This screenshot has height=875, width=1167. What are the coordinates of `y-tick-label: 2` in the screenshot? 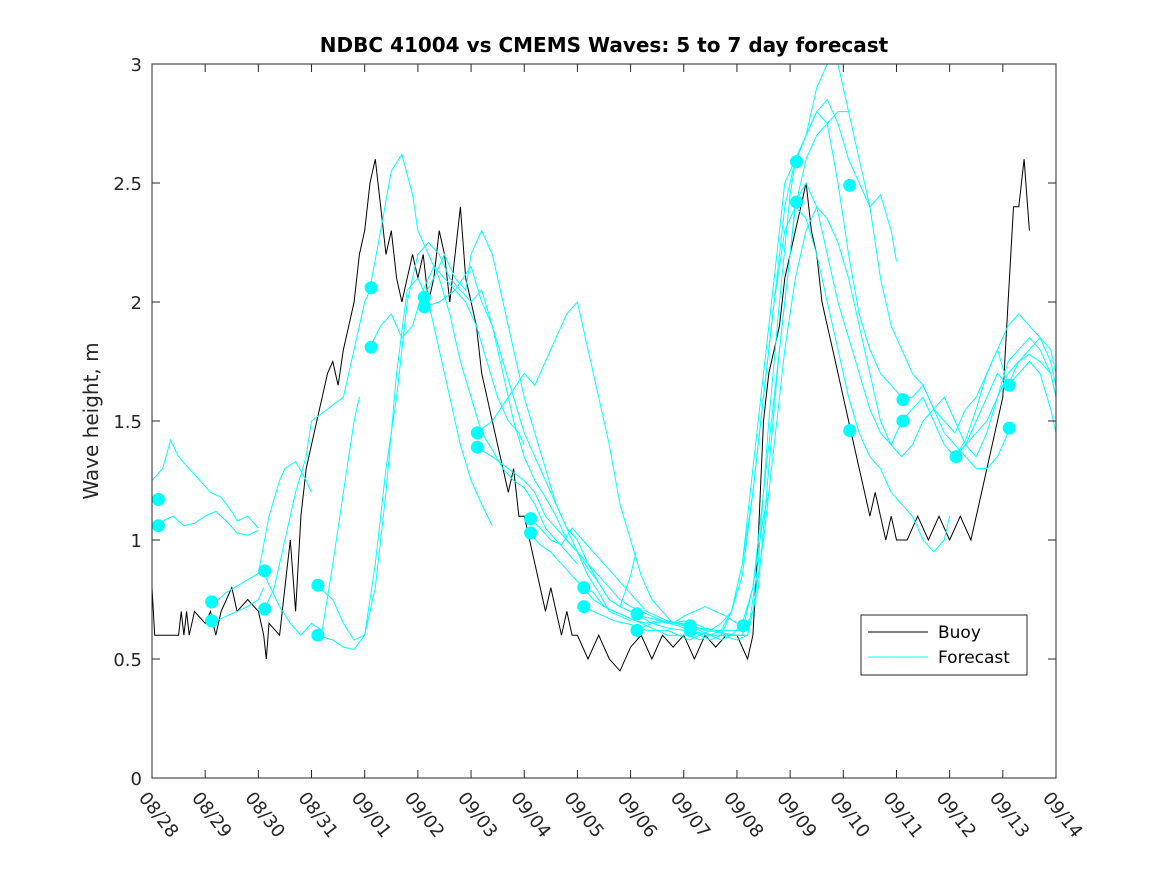 It's located at (136, 303).